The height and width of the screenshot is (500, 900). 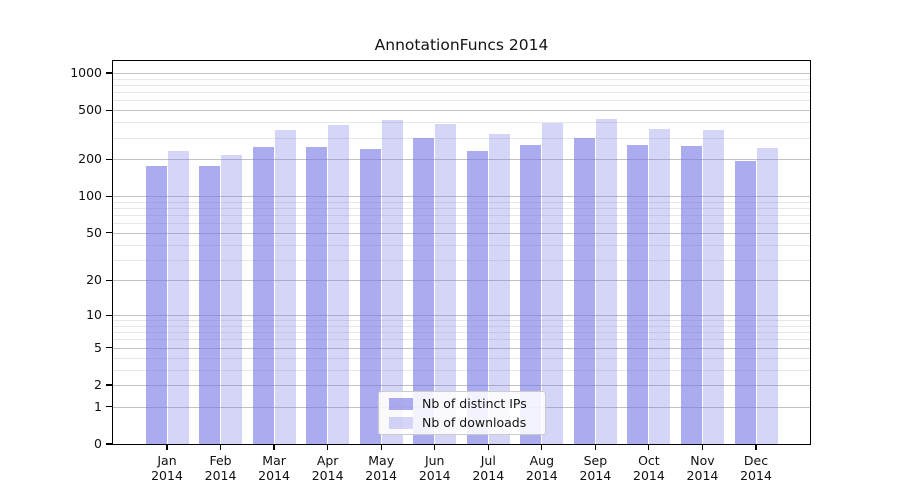 What do you see at coordinates (434, 468) in the screenshot?
I see `x-tick-label: Jun 2014` at bounding box center [434, 468].